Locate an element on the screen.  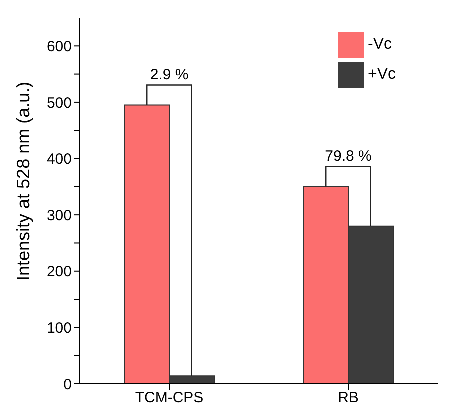
annotation: 2.9 % is located at coordinates (169, 75).